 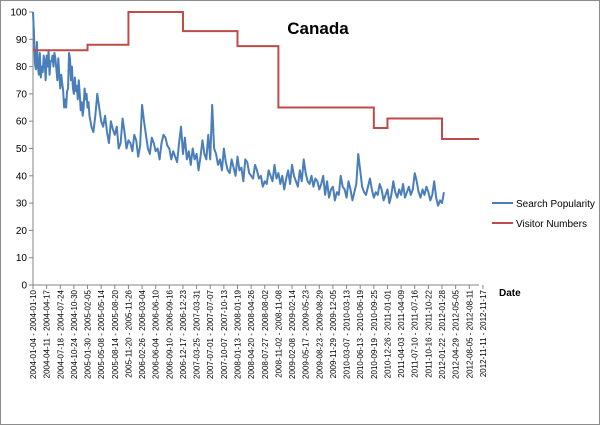 What do you see at coordinates (360, 334) in the screenshot?
I see `x-tick-label: 2010-06-13 - 2010-06-19` at bounding box center [360, 334].